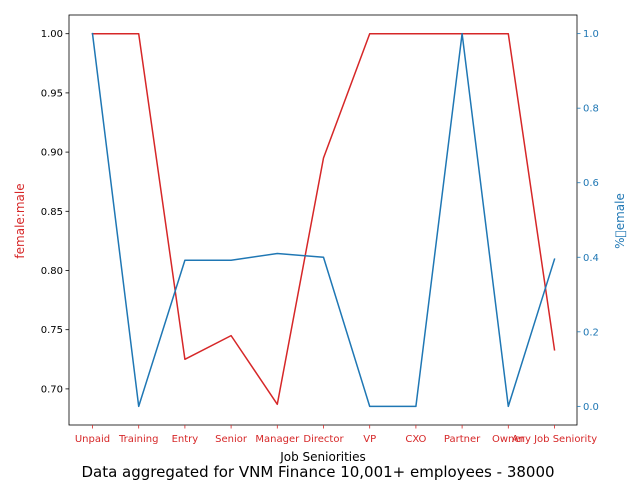 This screenshot has width=640, height=480. I want to click on left-y-tick-label: 1.00, so click(52, 34).